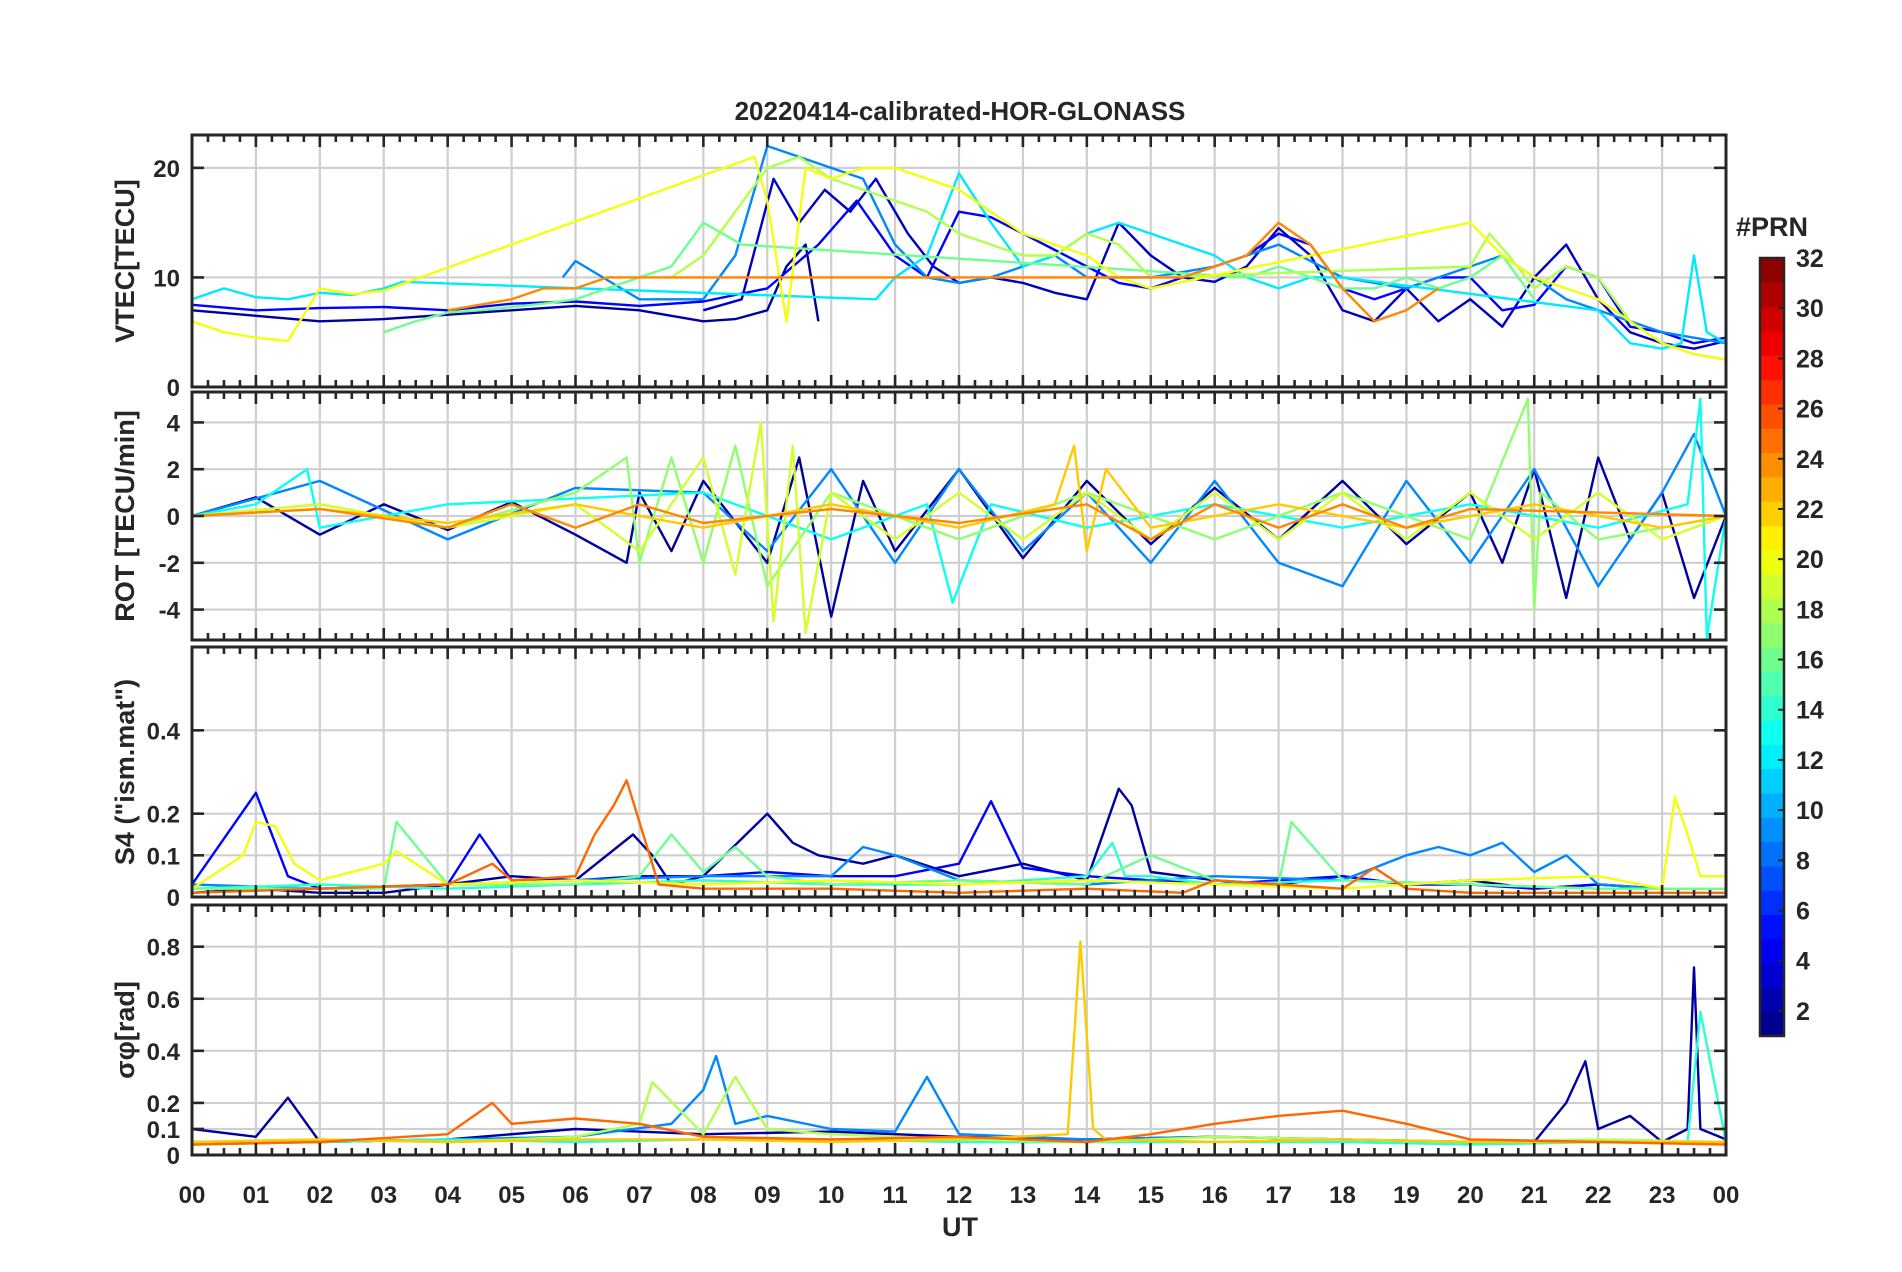 The width and height of the screenshot is (1902, 1272). Describe the element at coordinates (173, 470) in the screenshot. I see `y-tick-label: 2` at that location.